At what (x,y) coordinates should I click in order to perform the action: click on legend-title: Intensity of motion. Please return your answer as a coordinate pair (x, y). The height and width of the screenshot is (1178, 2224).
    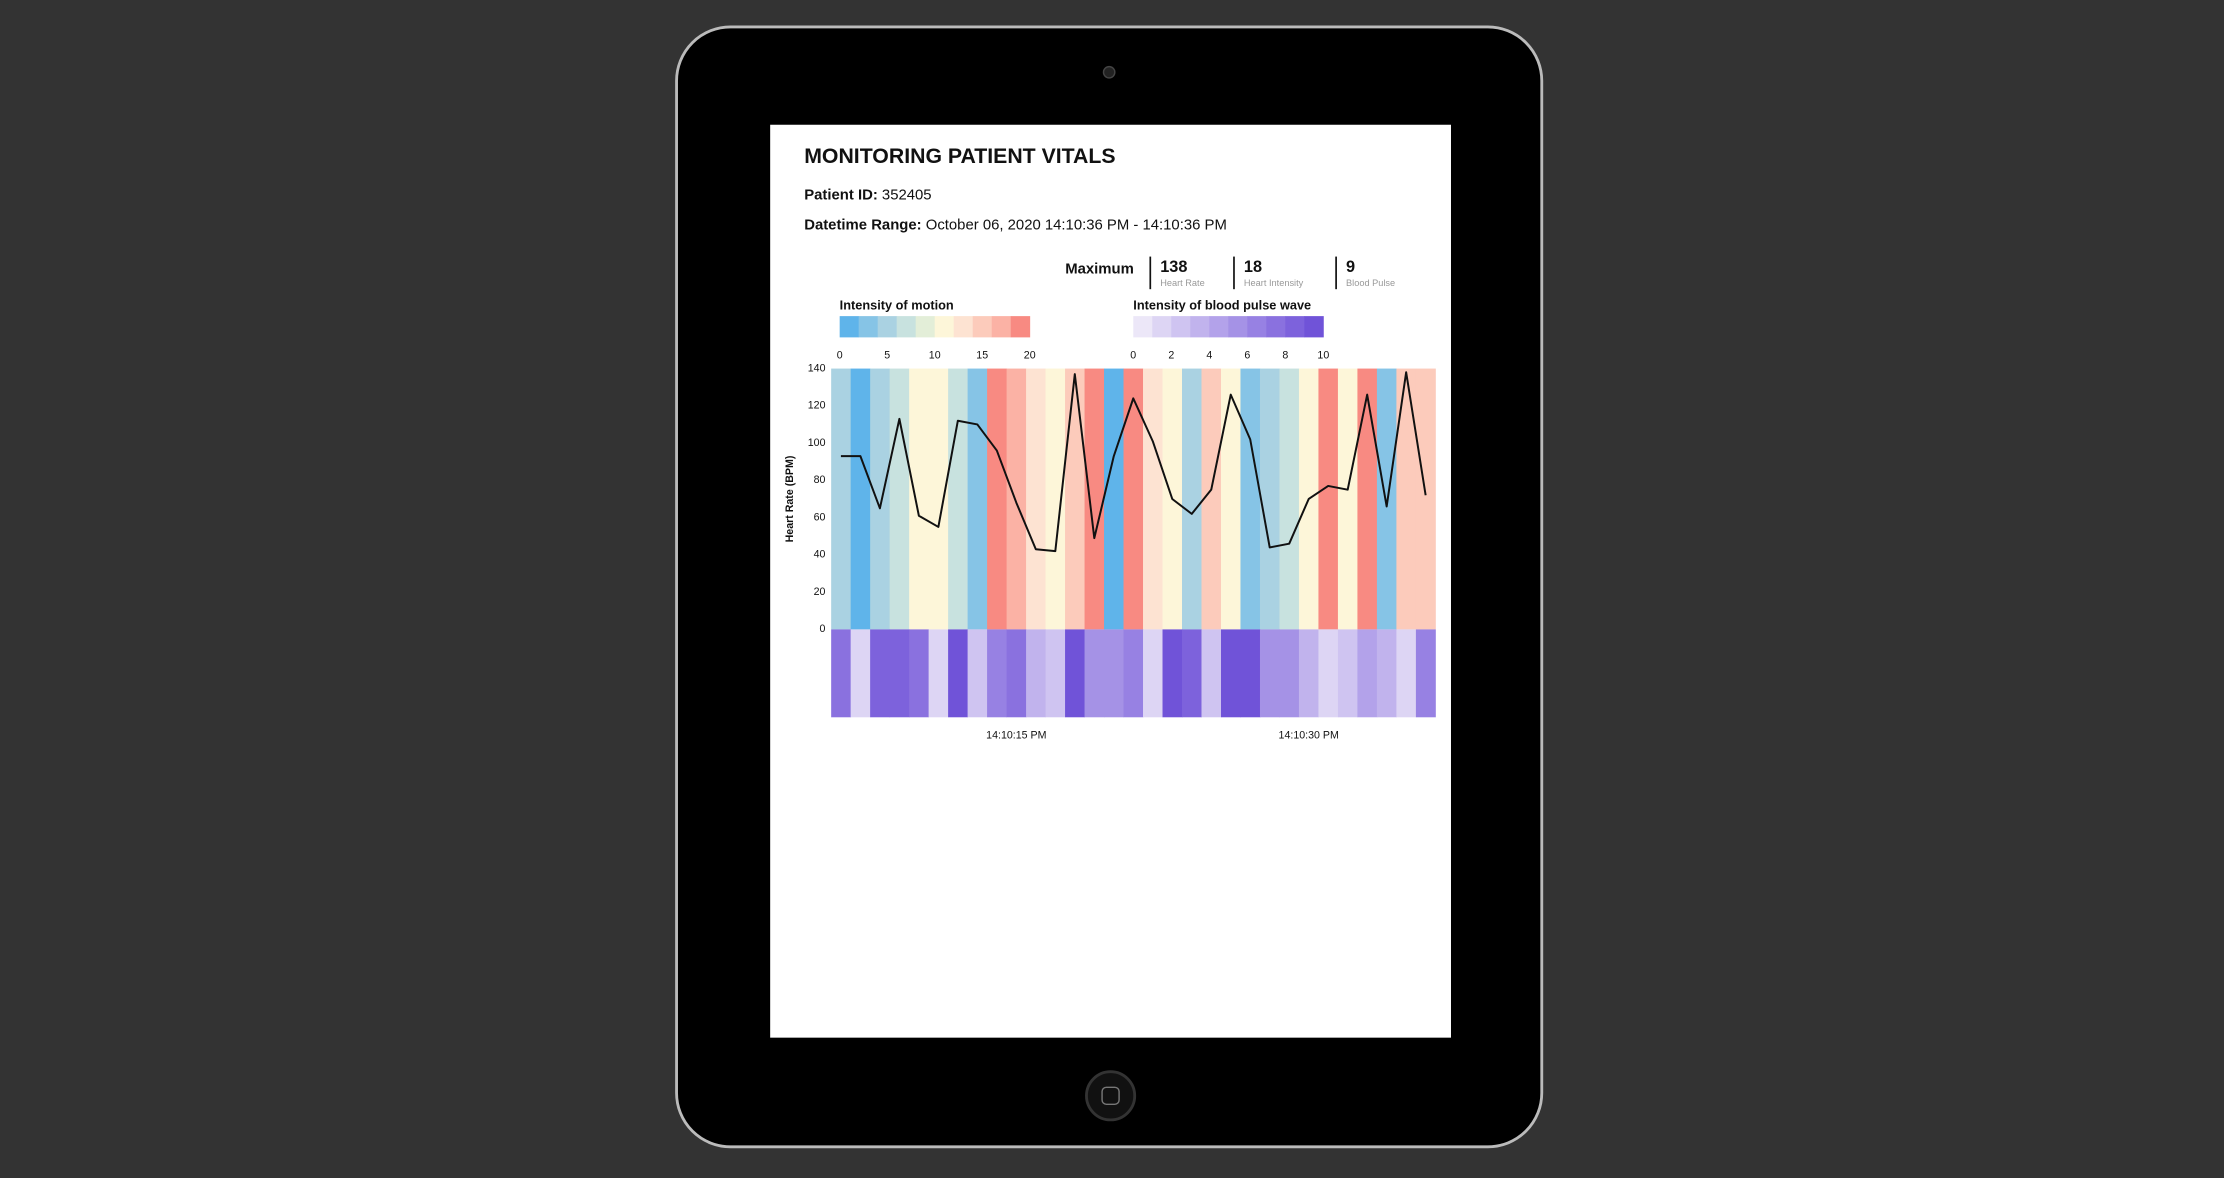
    Looking at the image, I should click on (897, 305).